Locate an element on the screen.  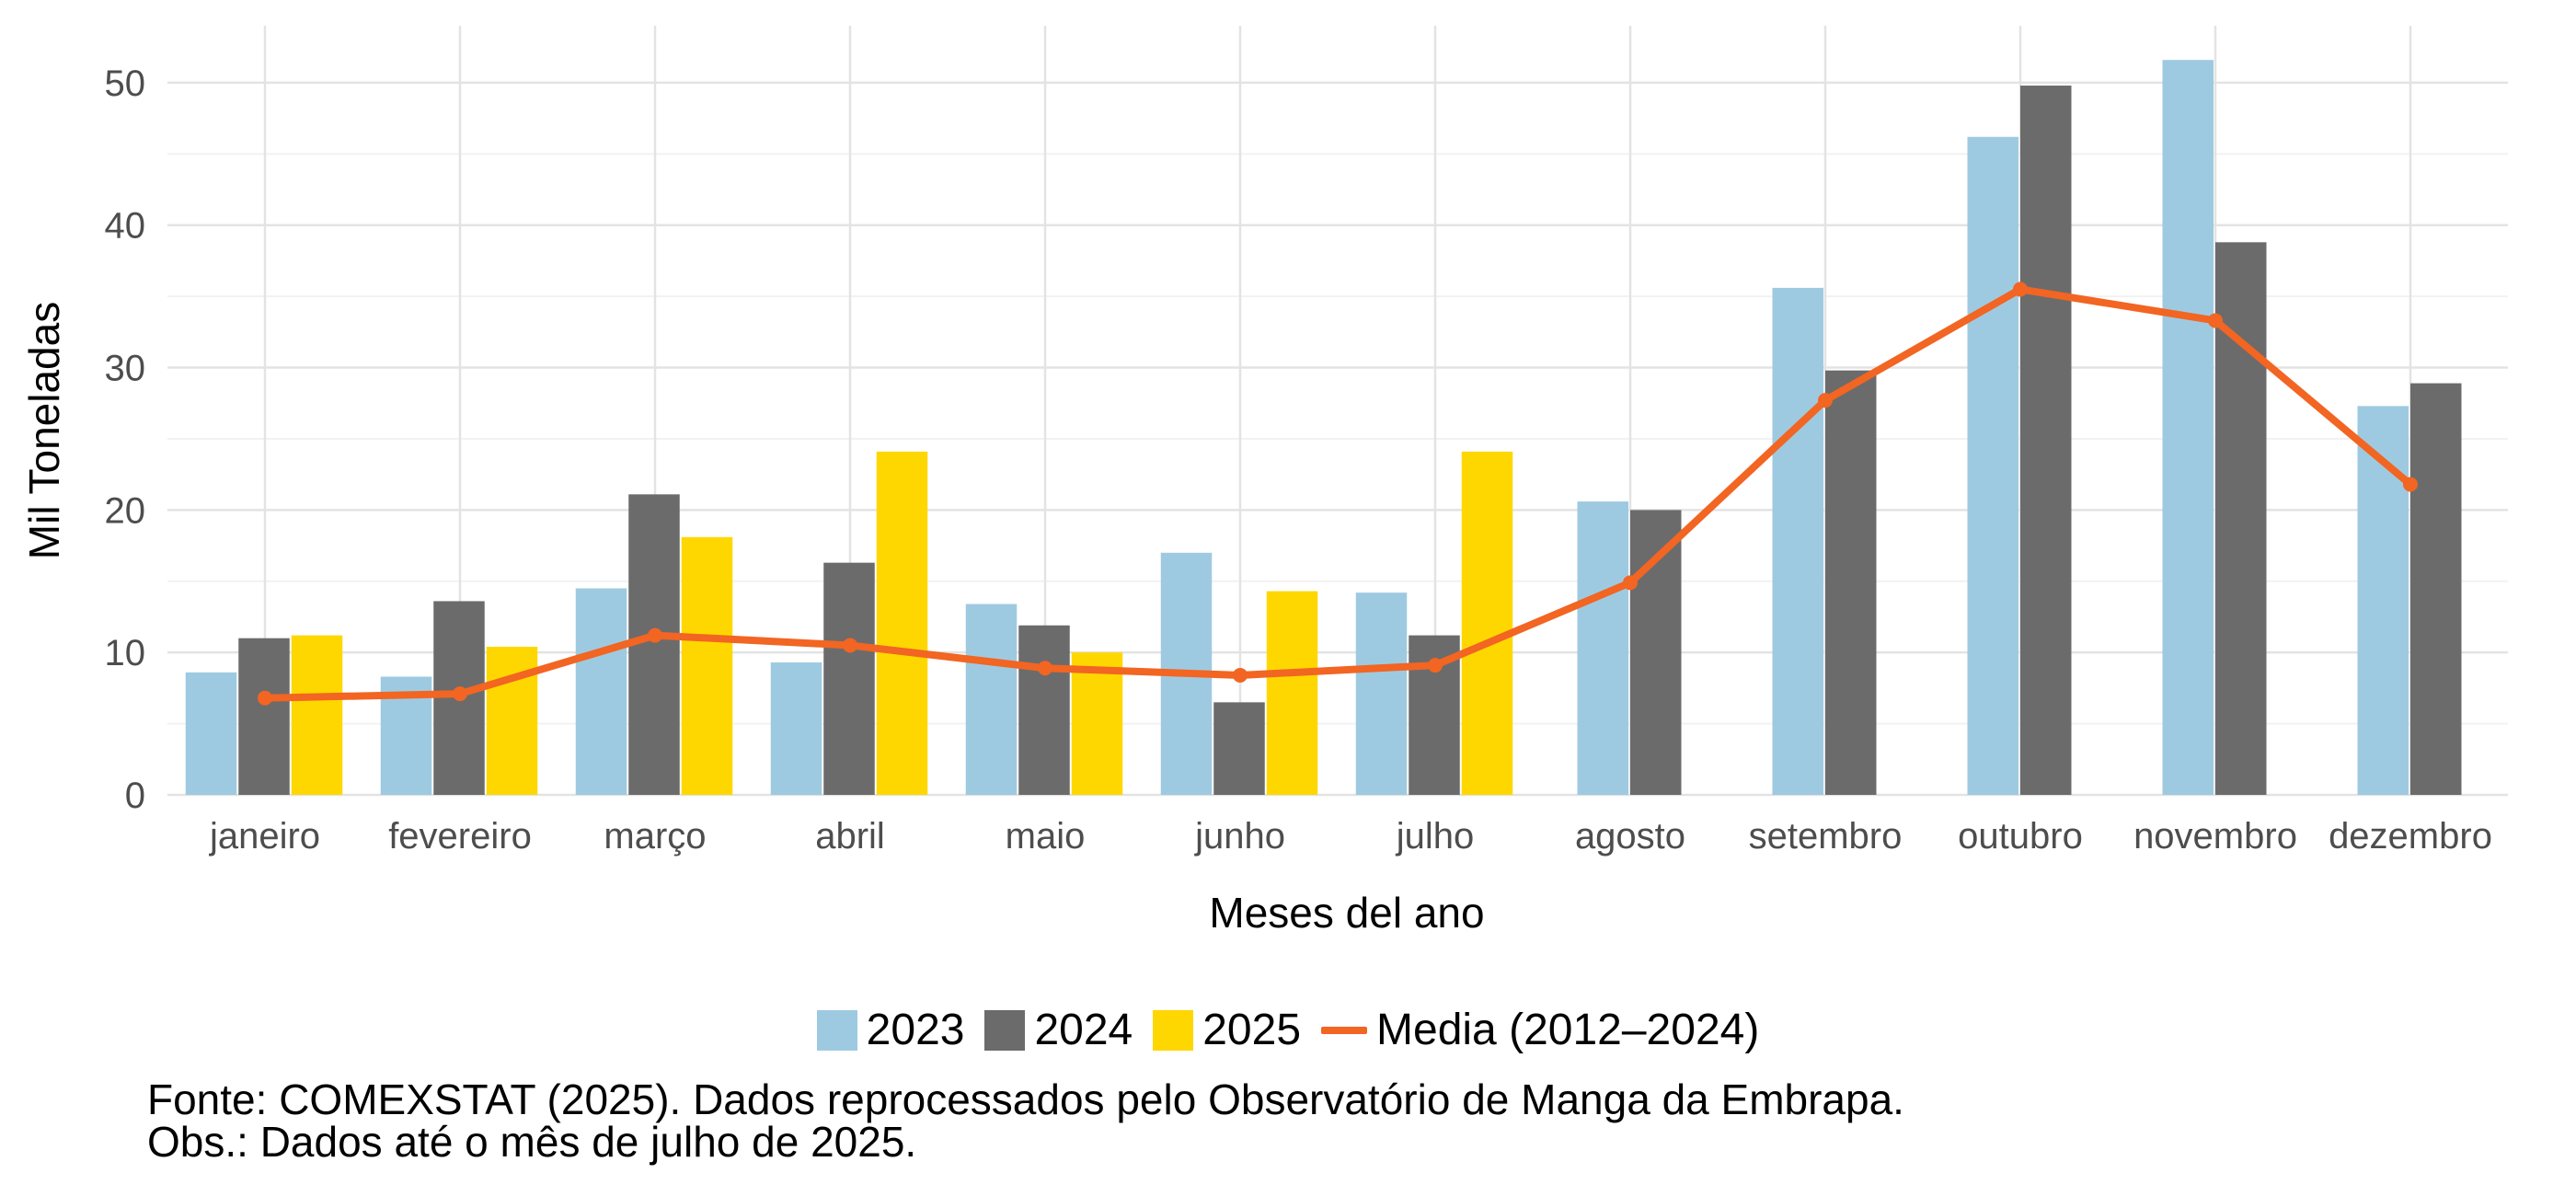
bar-2023-agosto is located at coordinates (1602, 648).